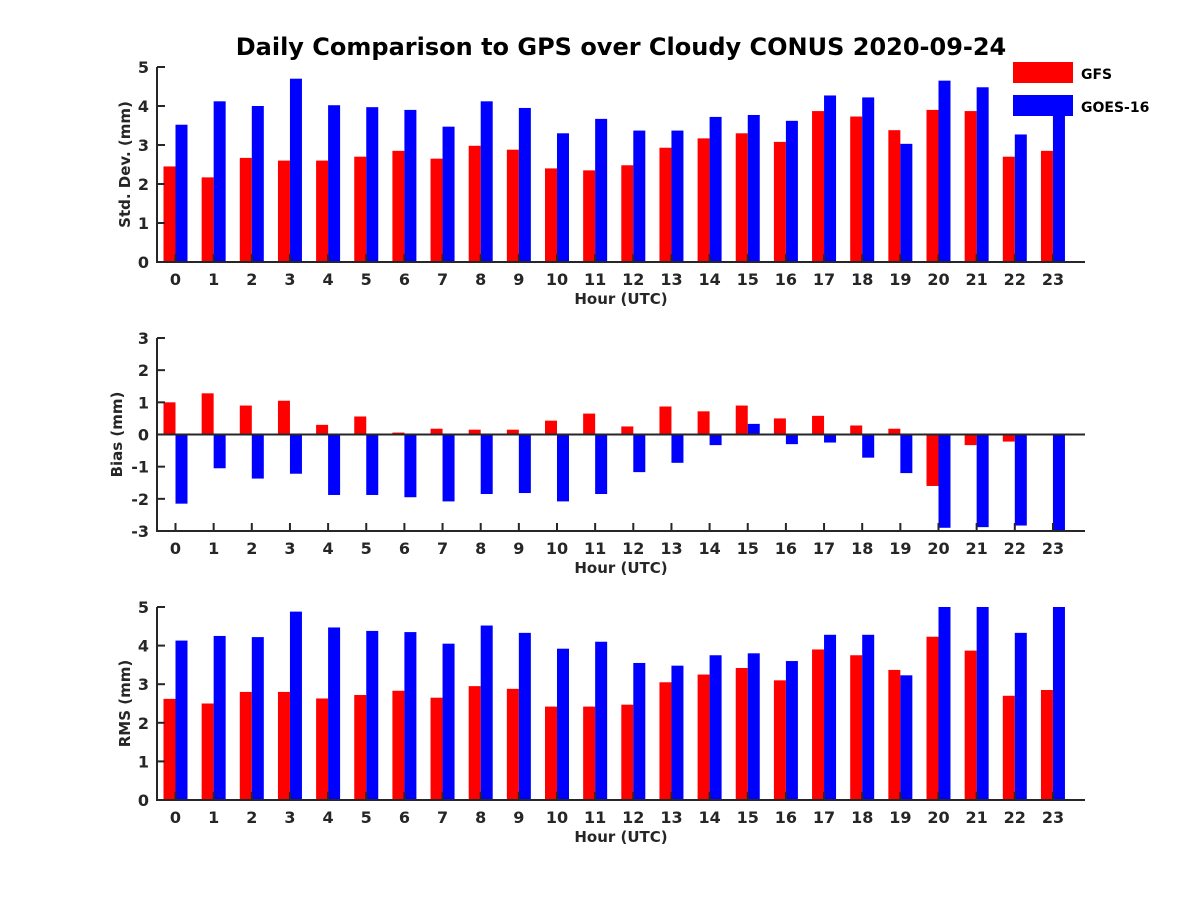 This screenshot has height=900, width=1200. I want to click on x-tick-label: 8, so click(480, 279).